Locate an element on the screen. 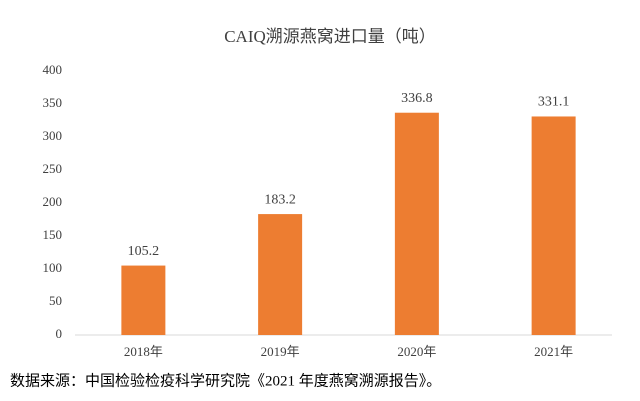  y-tick-label: 200 is located at coordinates (53, 201).